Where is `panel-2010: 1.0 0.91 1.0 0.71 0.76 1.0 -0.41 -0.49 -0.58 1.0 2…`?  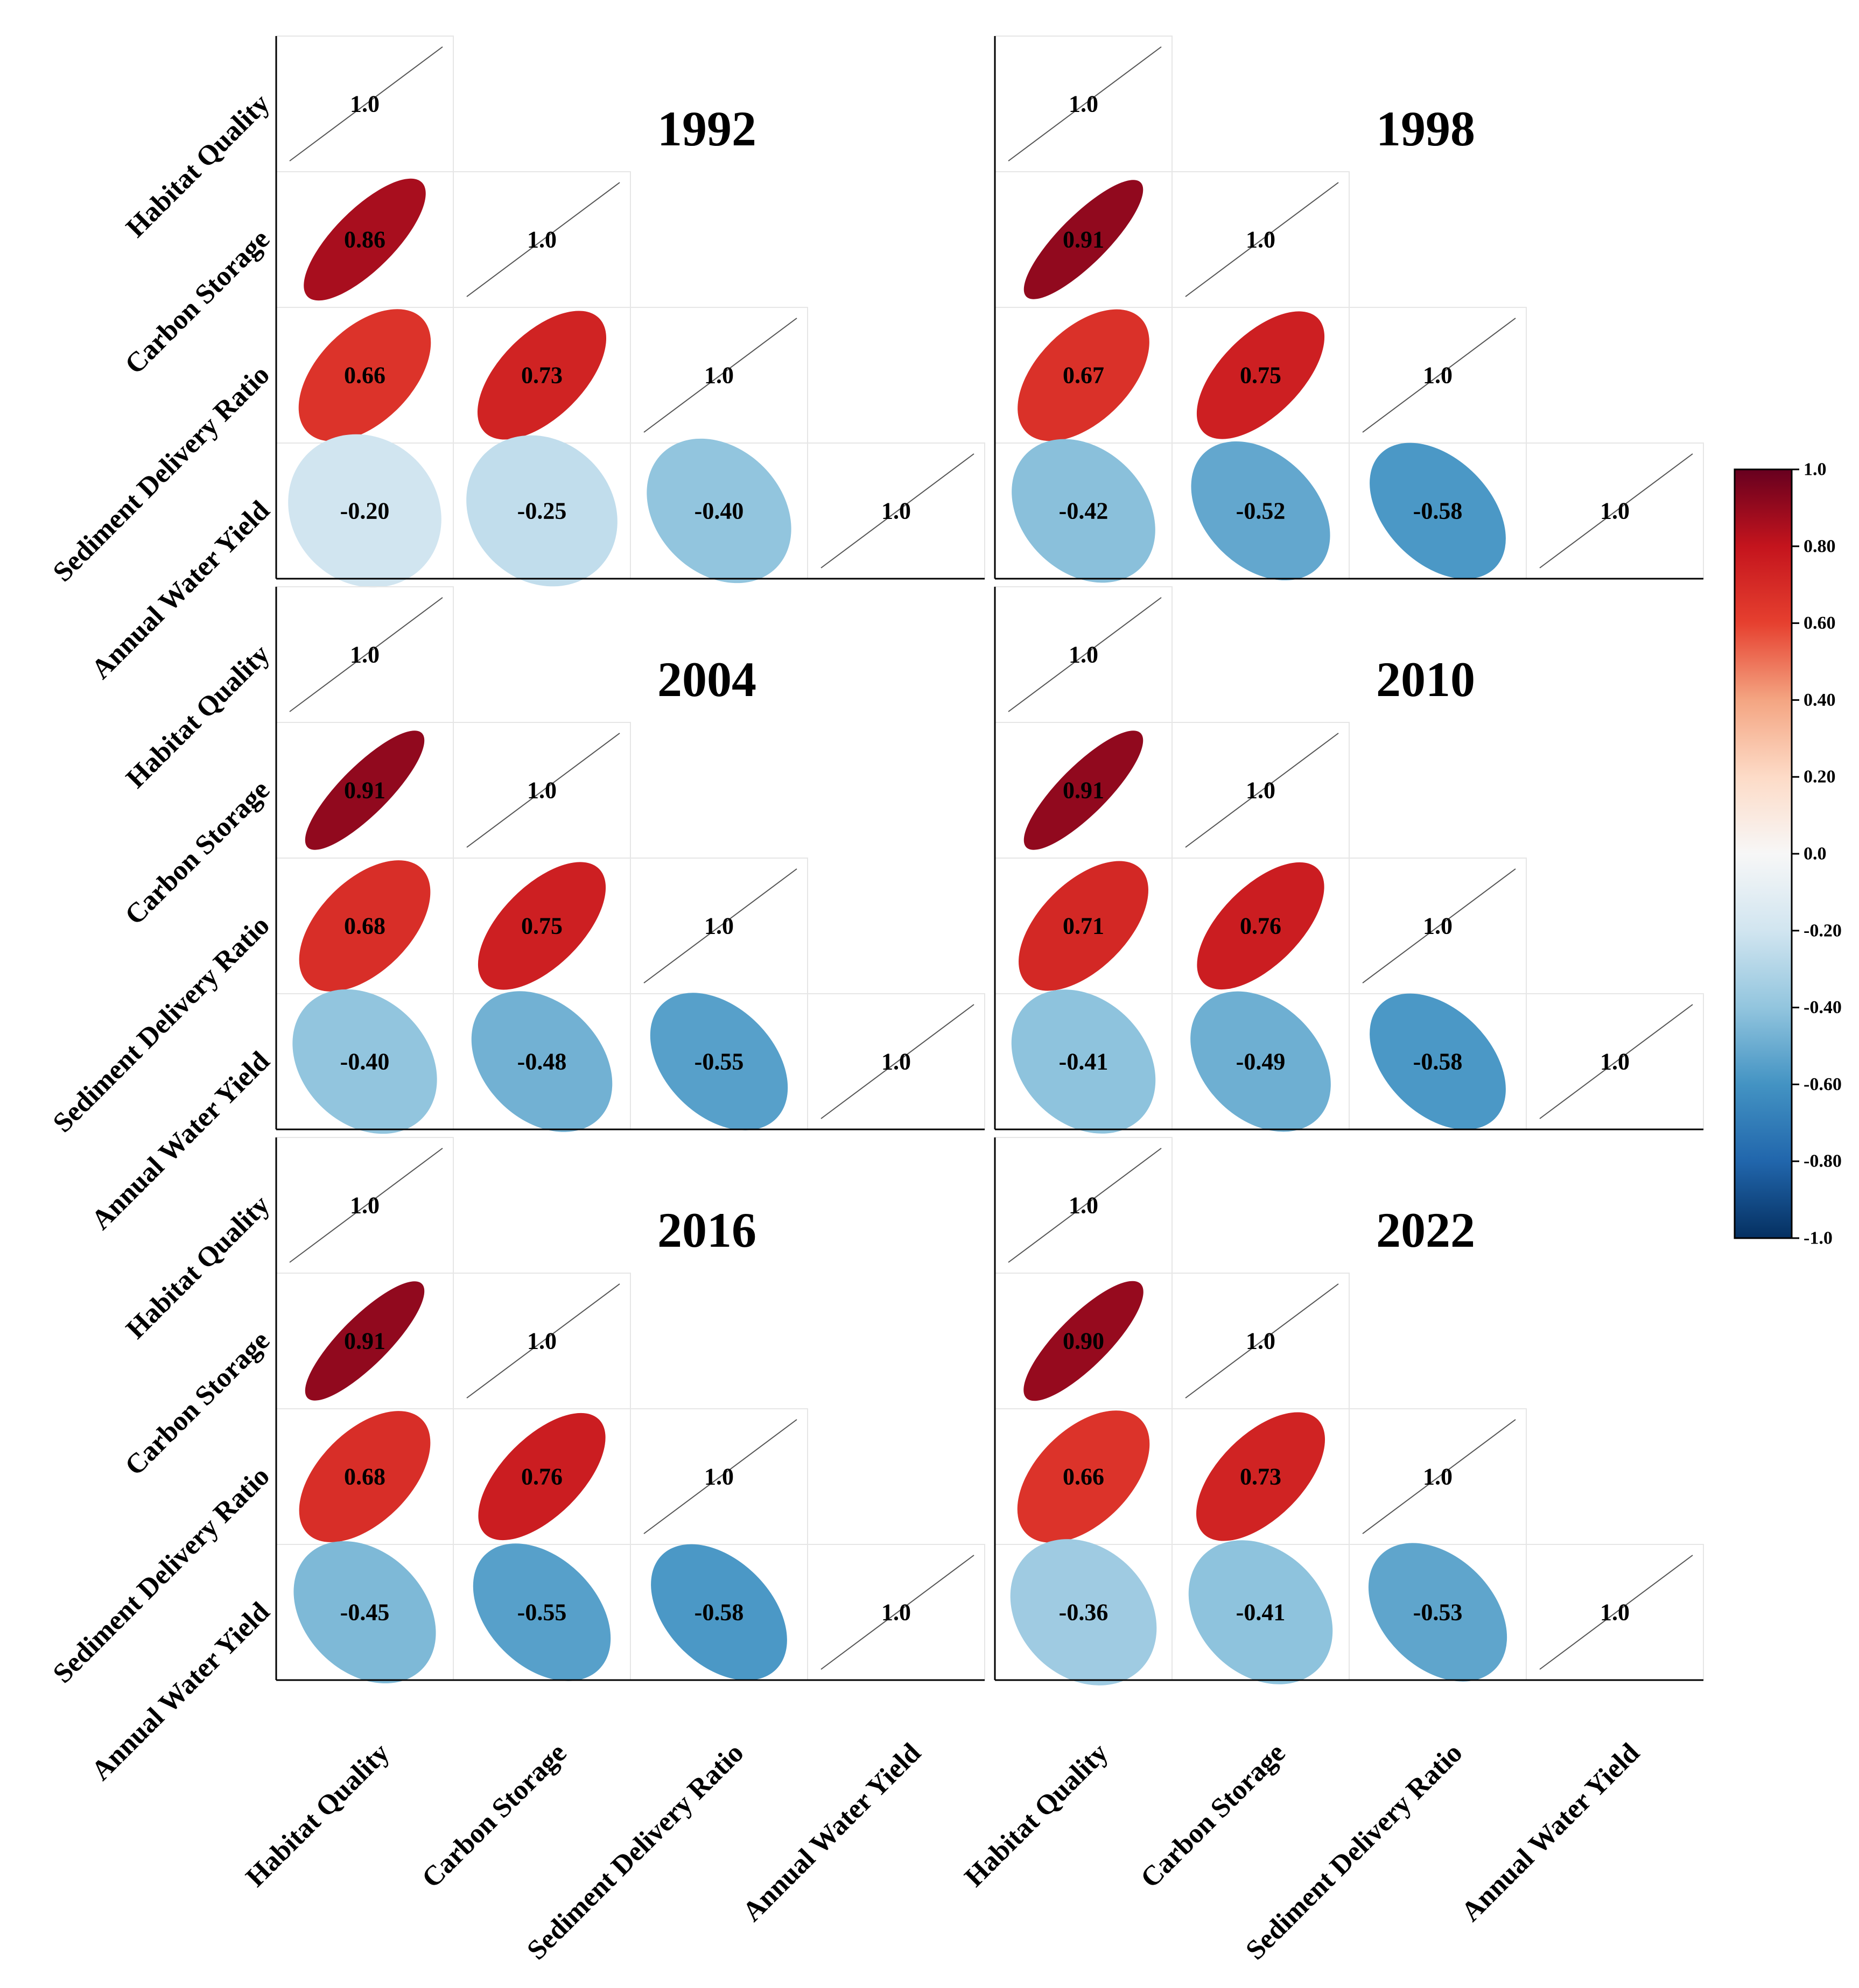 panel-2010: 1.0 0.91 1.0 0.71 0.76 1.0 -0.41 -0.49 -0.58 1.0 2… is located at coordinates (1349, 860).